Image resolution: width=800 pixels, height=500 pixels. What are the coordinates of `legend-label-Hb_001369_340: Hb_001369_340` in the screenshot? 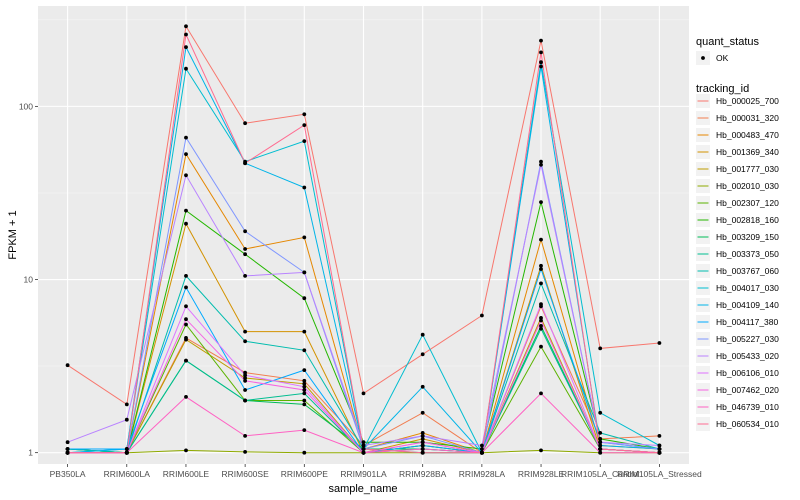 It's located at (747, 152).